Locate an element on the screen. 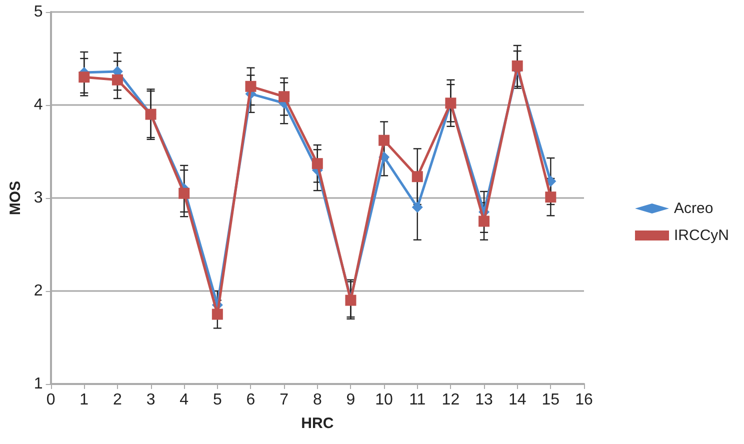  y-tick-label: 4 is located at coordinates (38, 105).